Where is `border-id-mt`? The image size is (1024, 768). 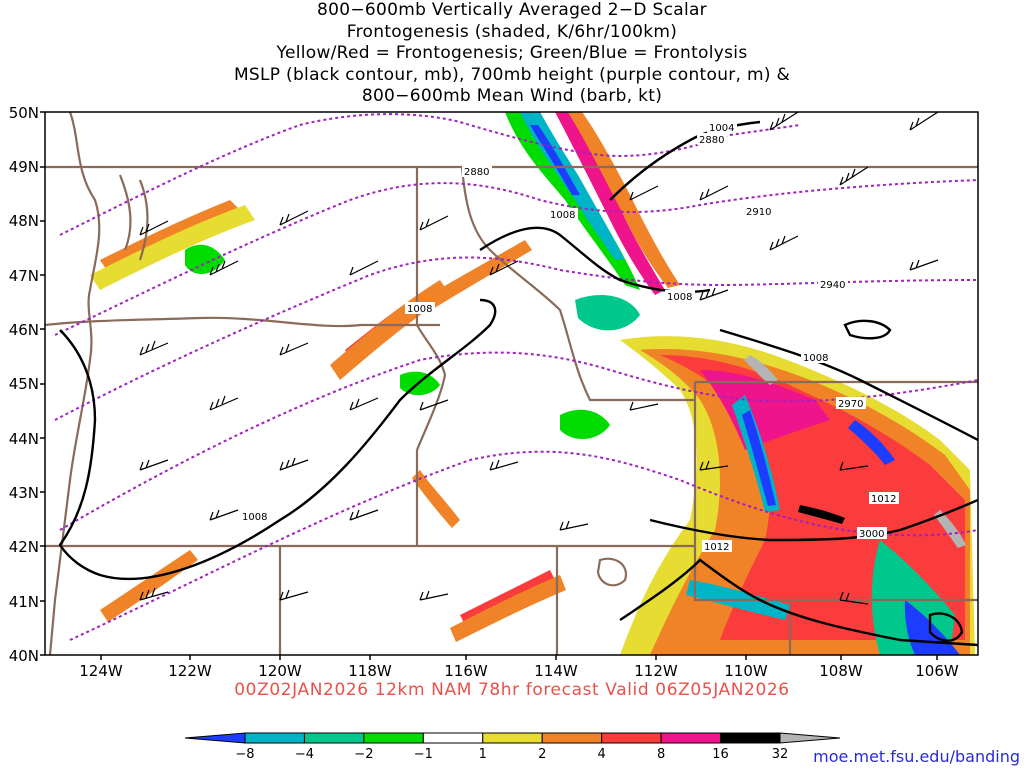 border-id-mt is located at coordinates (577, 284).